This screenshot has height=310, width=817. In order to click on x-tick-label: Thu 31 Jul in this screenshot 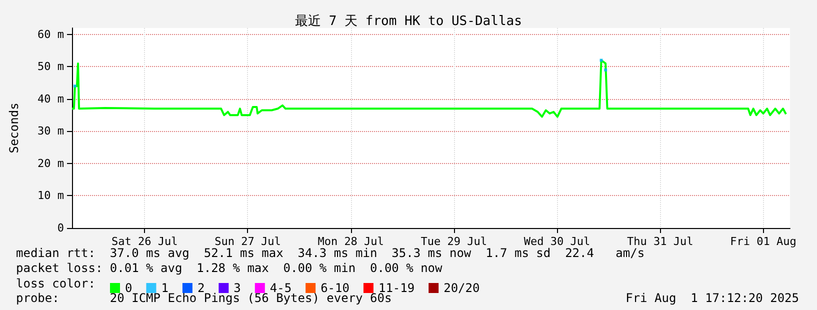, I will do `click(660, 241)`.